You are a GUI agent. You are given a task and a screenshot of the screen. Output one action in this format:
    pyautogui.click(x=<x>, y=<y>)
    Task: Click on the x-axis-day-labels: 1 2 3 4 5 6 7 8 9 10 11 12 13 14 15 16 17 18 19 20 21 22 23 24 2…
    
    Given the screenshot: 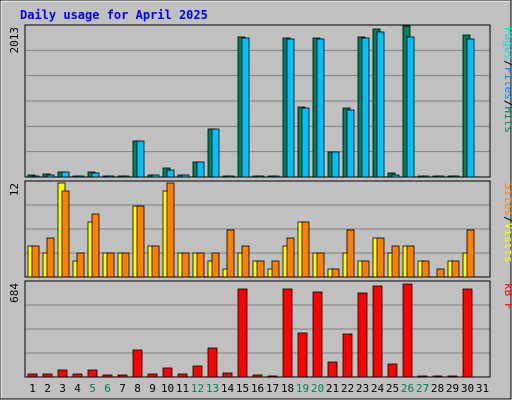 What is the action you would take?
    pyautogui.click(x=259, y=388)
    